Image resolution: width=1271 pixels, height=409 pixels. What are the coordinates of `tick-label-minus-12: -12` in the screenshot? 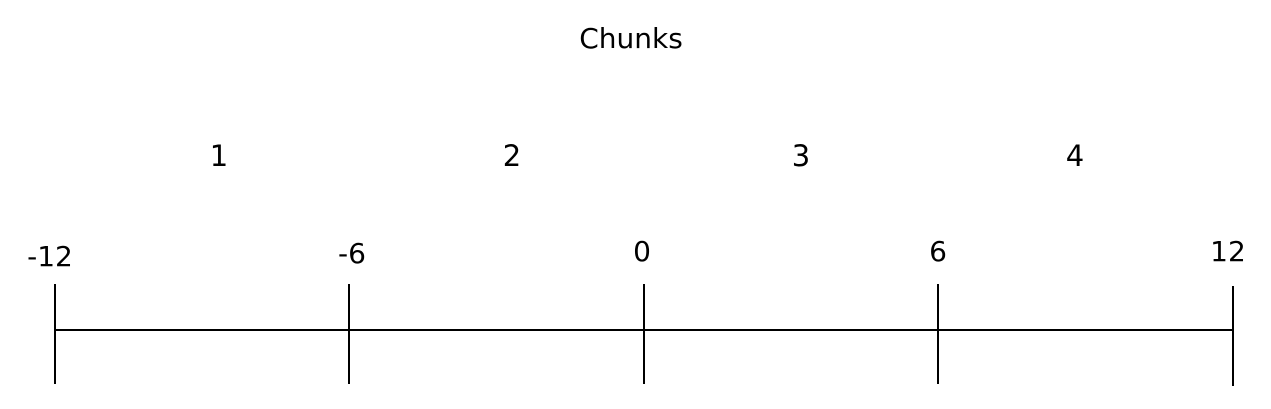 It's located at (50, 256).